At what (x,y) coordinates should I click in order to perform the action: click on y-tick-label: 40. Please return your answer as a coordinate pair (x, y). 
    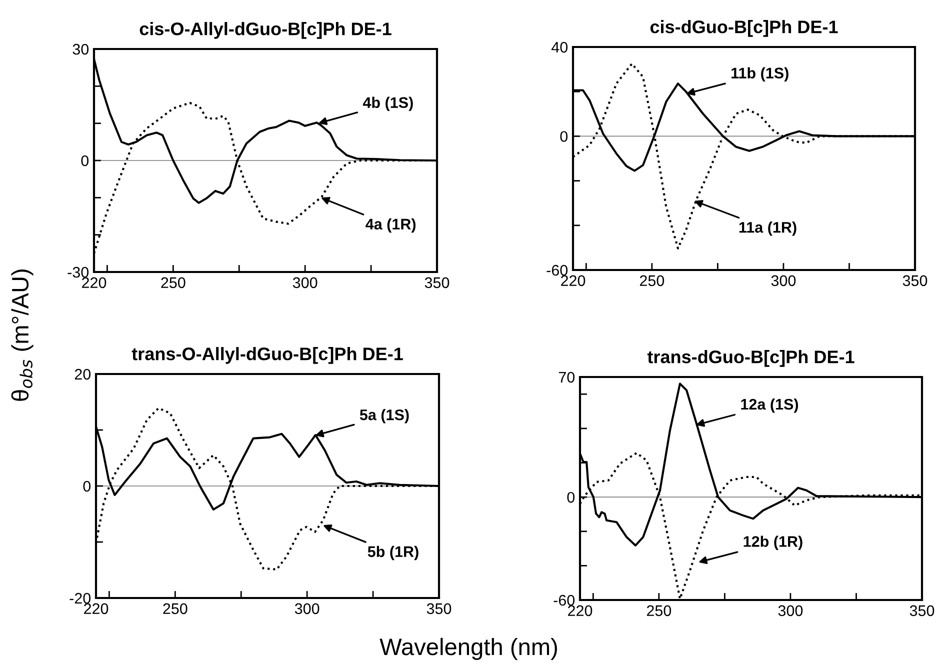
    Looking at the image, I should click on (560, 47).